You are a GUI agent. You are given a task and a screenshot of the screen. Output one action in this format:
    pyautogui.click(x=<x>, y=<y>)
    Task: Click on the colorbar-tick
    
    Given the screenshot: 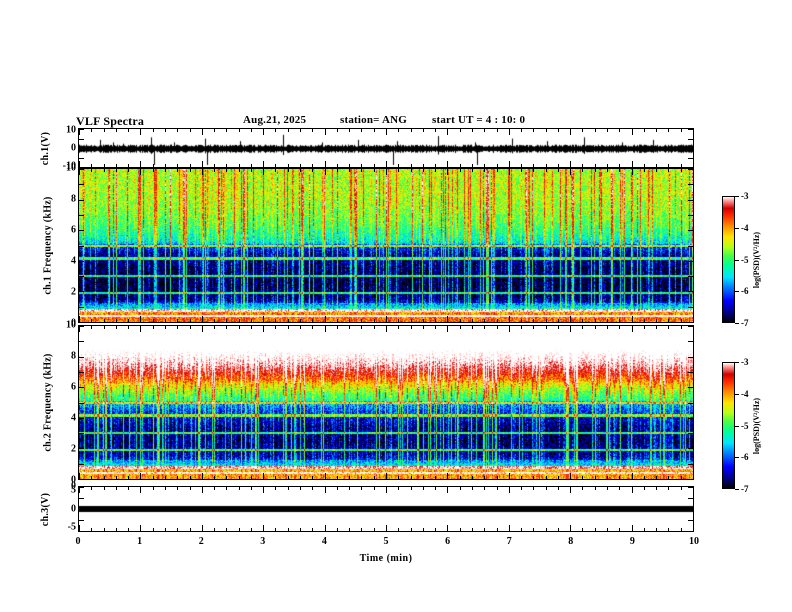 What is the action you would take?
    pyautogui.click(x=737, y=426)
    